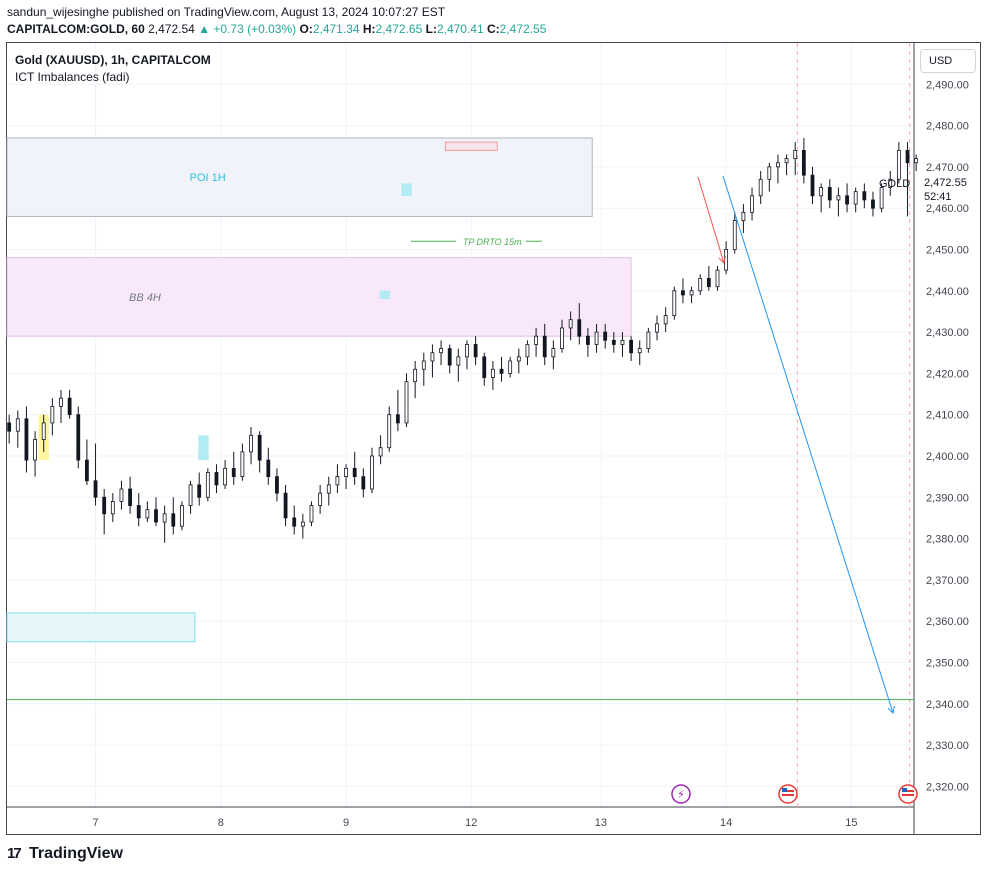 The width and height of the screenshot is (988, 872). Describe the element at coordinates (523, 29) in the screenshot. I see `close-value: 2,472.55` at that location.